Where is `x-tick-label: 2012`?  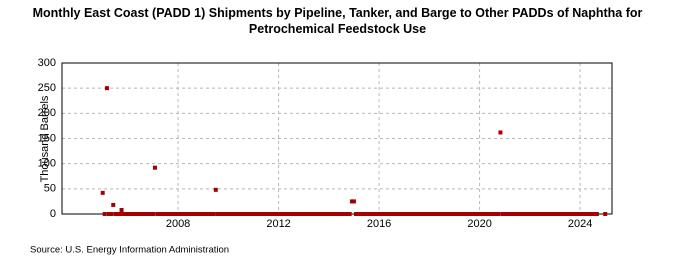 x-tick-label: 2012 is located at coordinates (278, 224).